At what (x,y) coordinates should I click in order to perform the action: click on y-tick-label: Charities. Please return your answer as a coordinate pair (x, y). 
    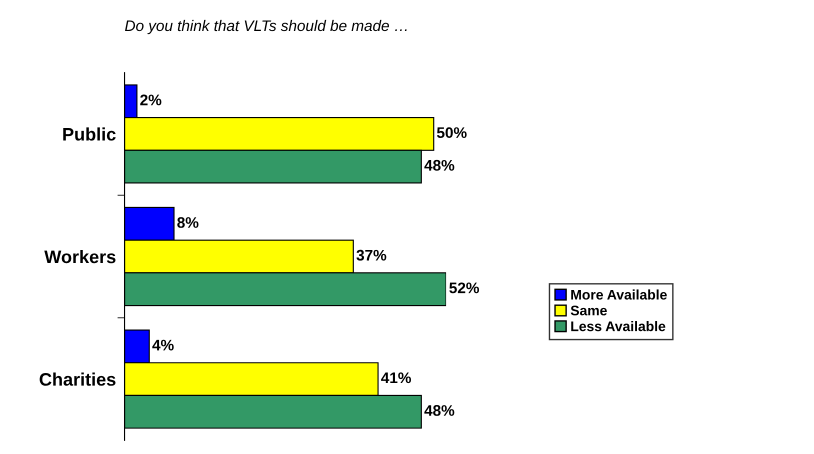
    Looking at the image, I should click on (78, 379).